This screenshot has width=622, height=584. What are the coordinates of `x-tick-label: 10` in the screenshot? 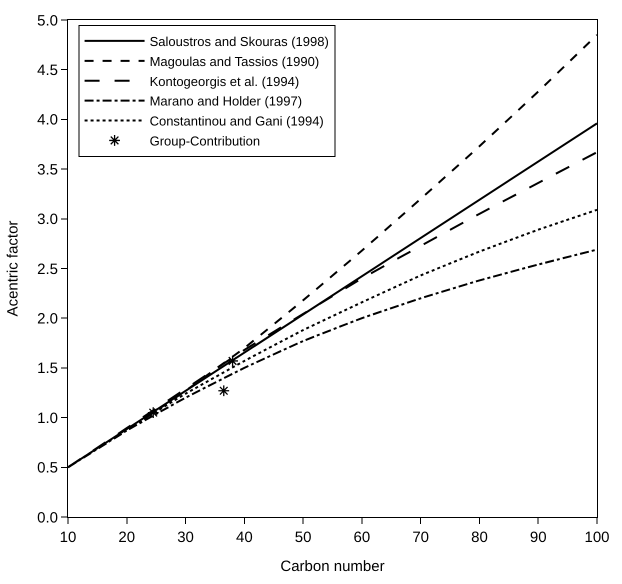 It's located at (68, 537).